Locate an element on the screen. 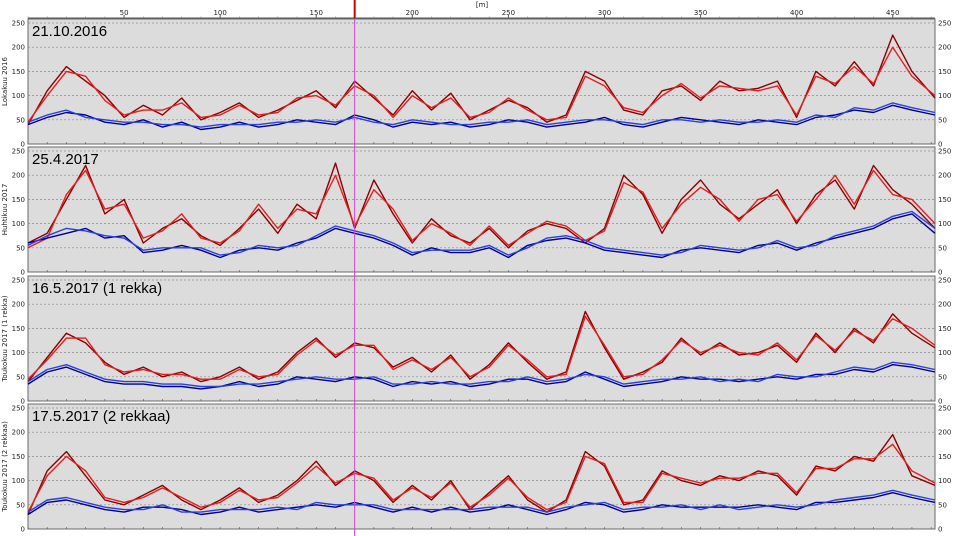  panel-date-title: 17.5.2017 (2 rekkaa) is located at coordinates (101, 416).